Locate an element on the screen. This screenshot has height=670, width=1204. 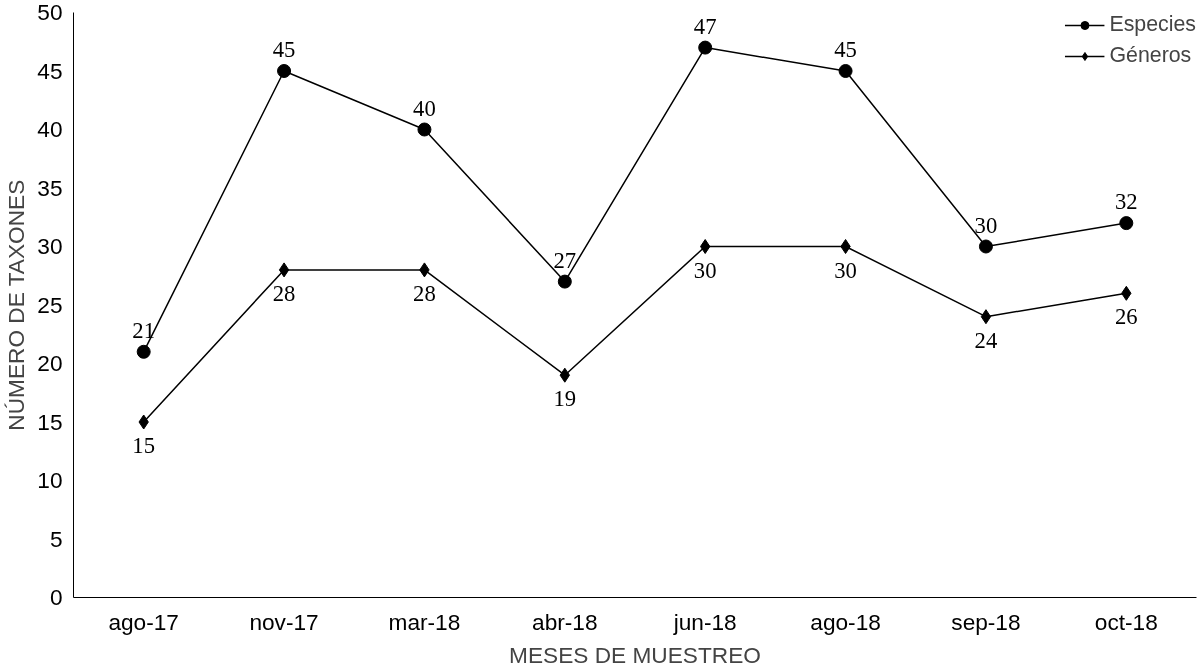
data-label: 15 is located at coordinates (144, 445).